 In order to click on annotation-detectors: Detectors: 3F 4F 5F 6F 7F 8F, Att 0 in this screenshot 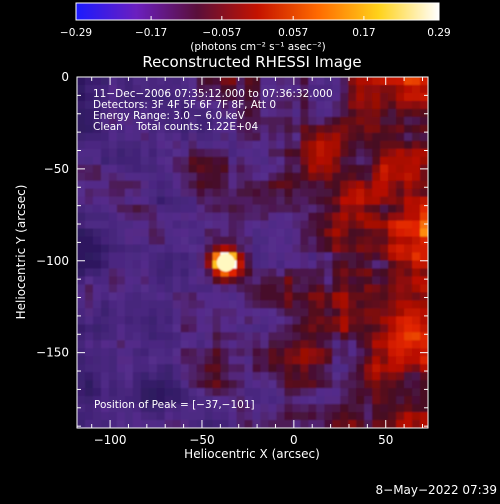, I will do `click(184, 105)`.